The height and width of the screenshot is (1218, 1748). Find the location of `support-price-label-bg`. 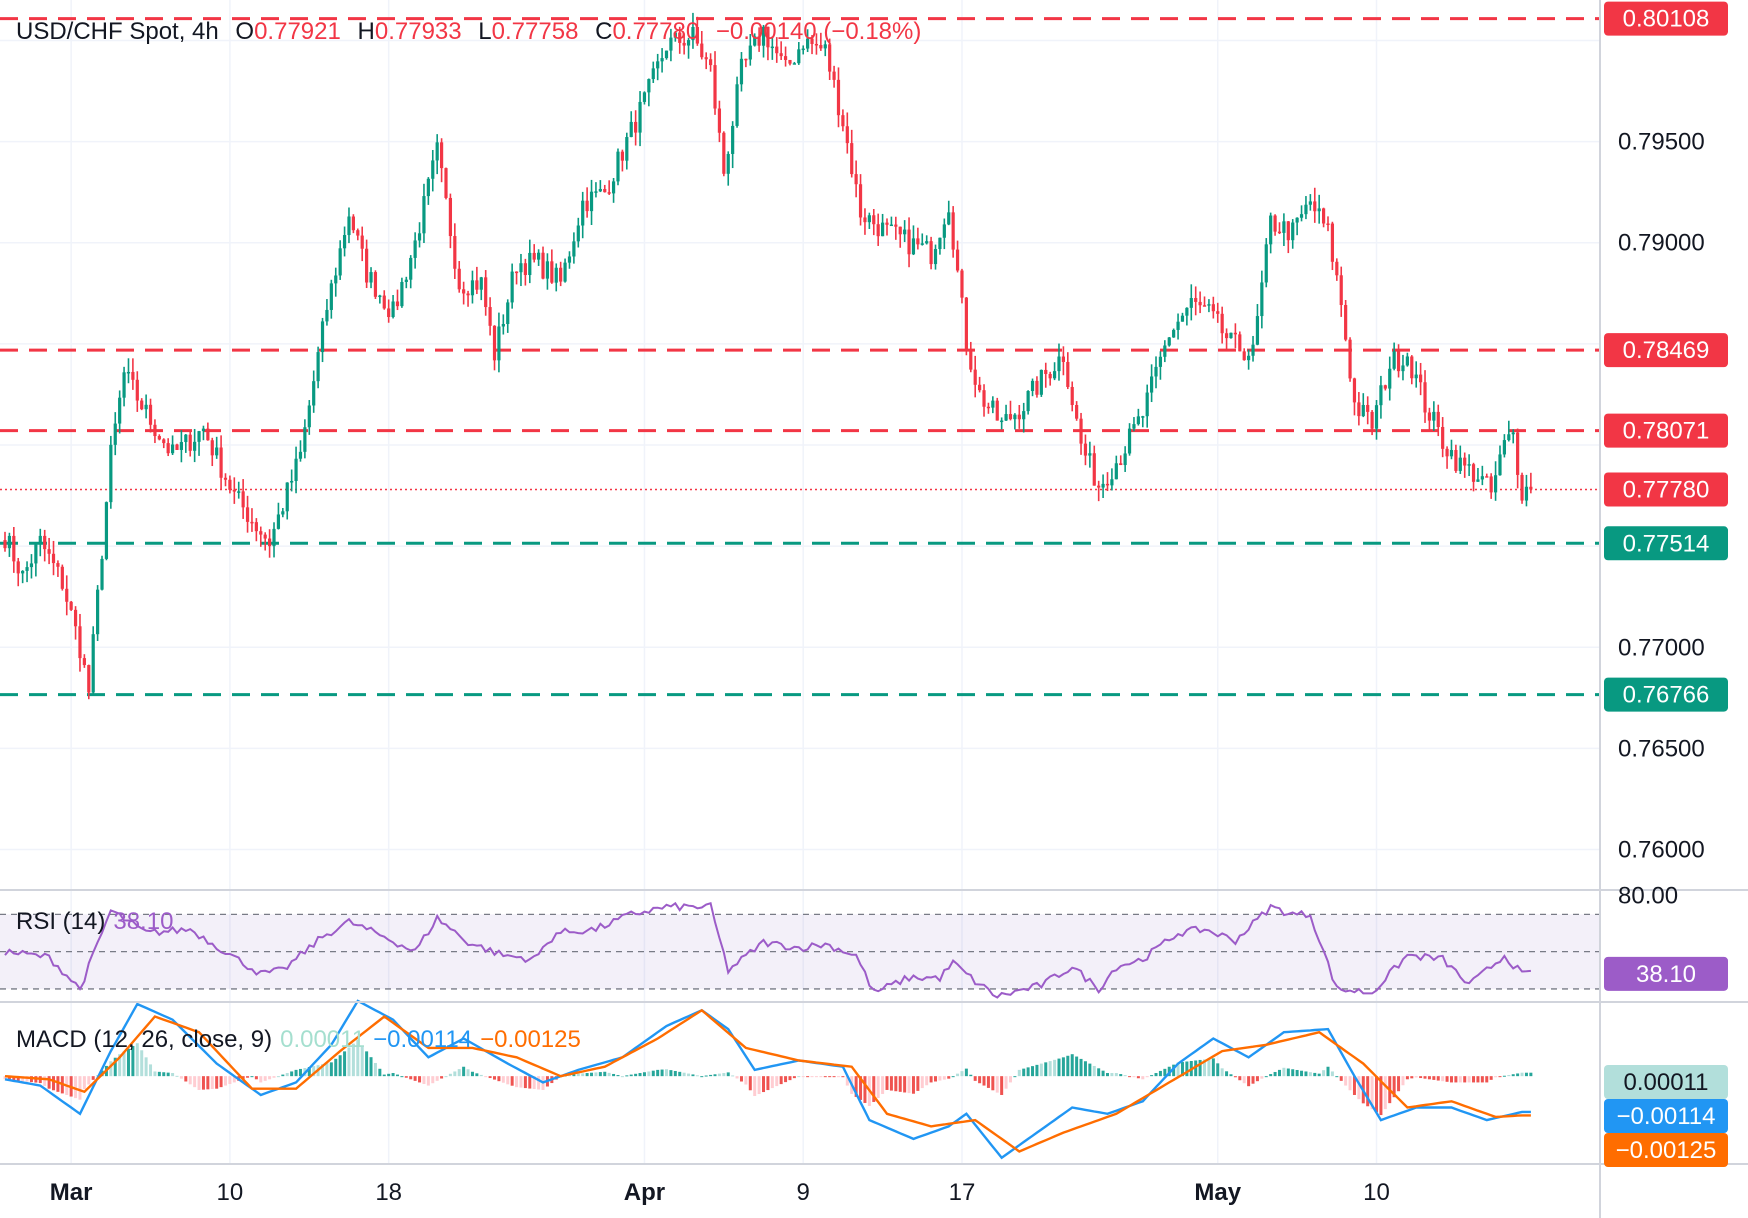

support-price-label-bg is located at coordinates (1666, 694).